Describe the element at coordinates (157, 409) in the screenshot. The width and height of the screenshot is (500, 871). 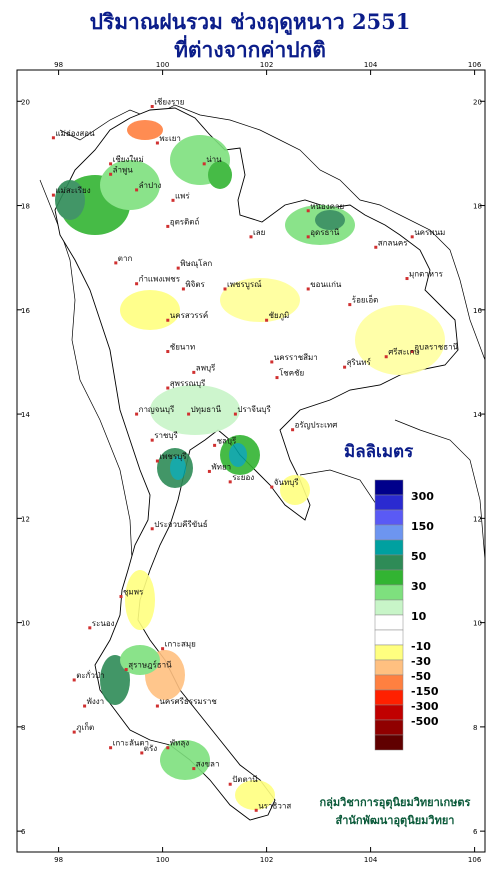
I see `station-label: กาญจนบุรี` at that location.